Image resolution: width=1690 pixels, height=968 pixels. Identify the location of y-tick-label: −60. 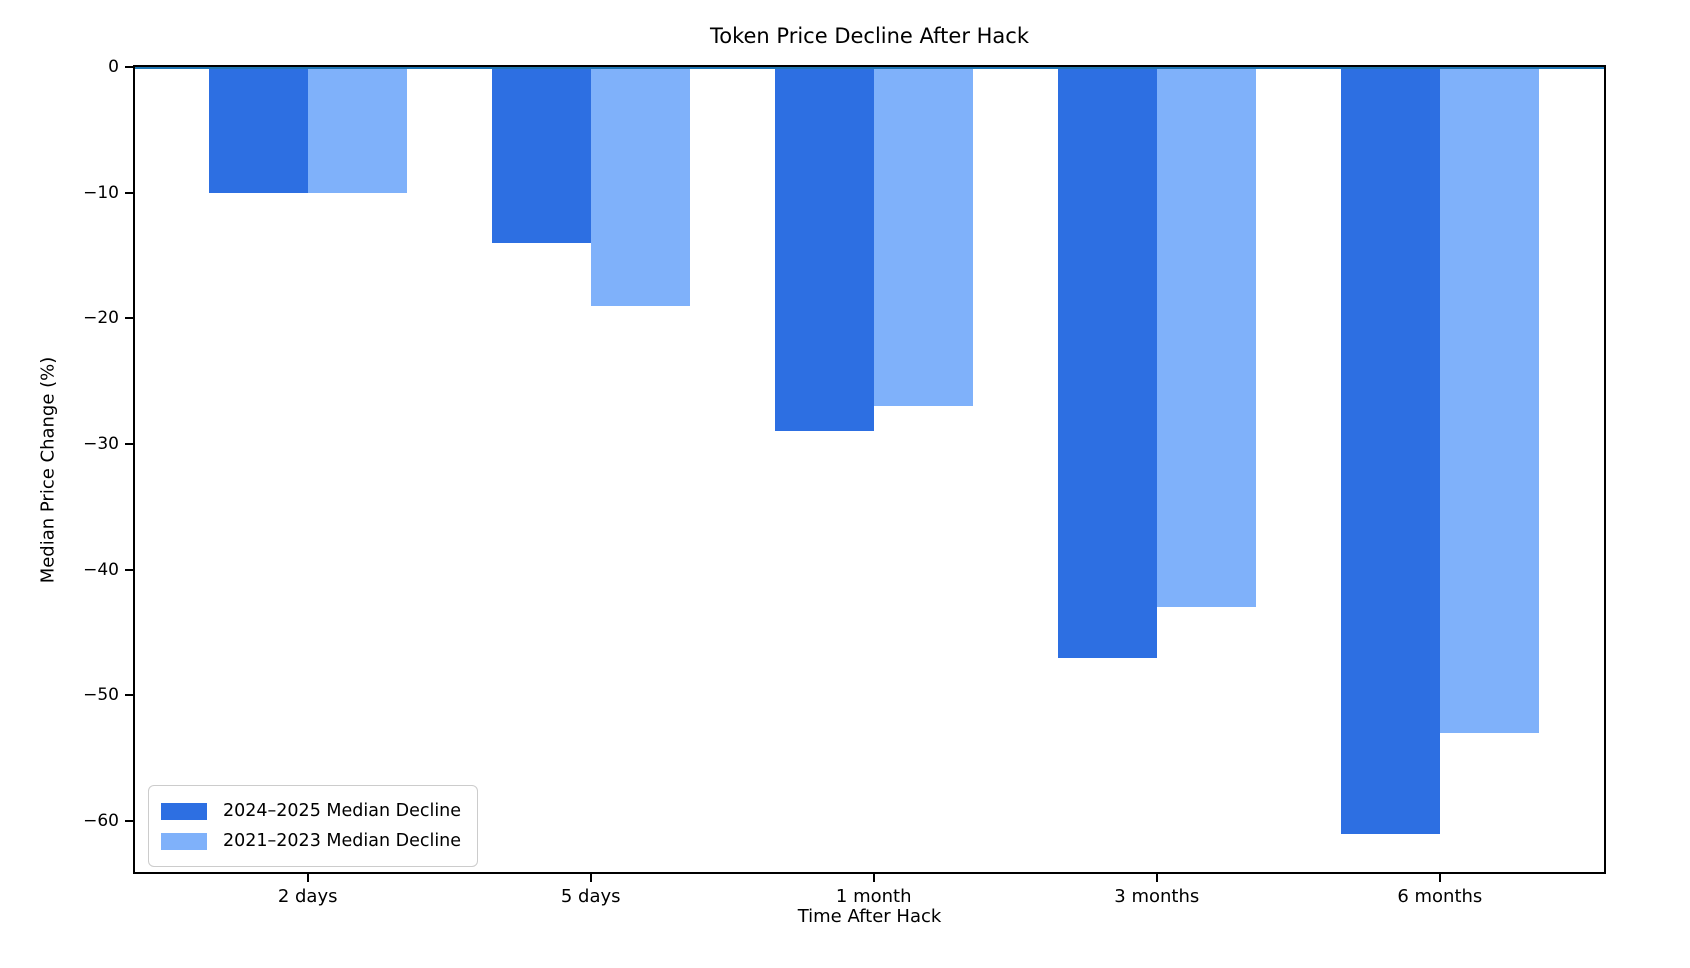
(101, 821).